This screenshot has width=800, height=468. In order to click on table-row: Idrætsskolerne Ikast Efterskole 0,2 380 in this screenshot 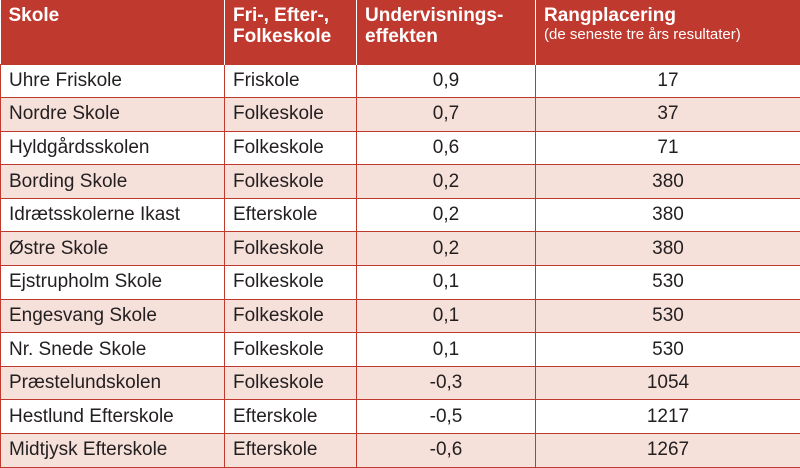, I will do `click(400, 215)`.